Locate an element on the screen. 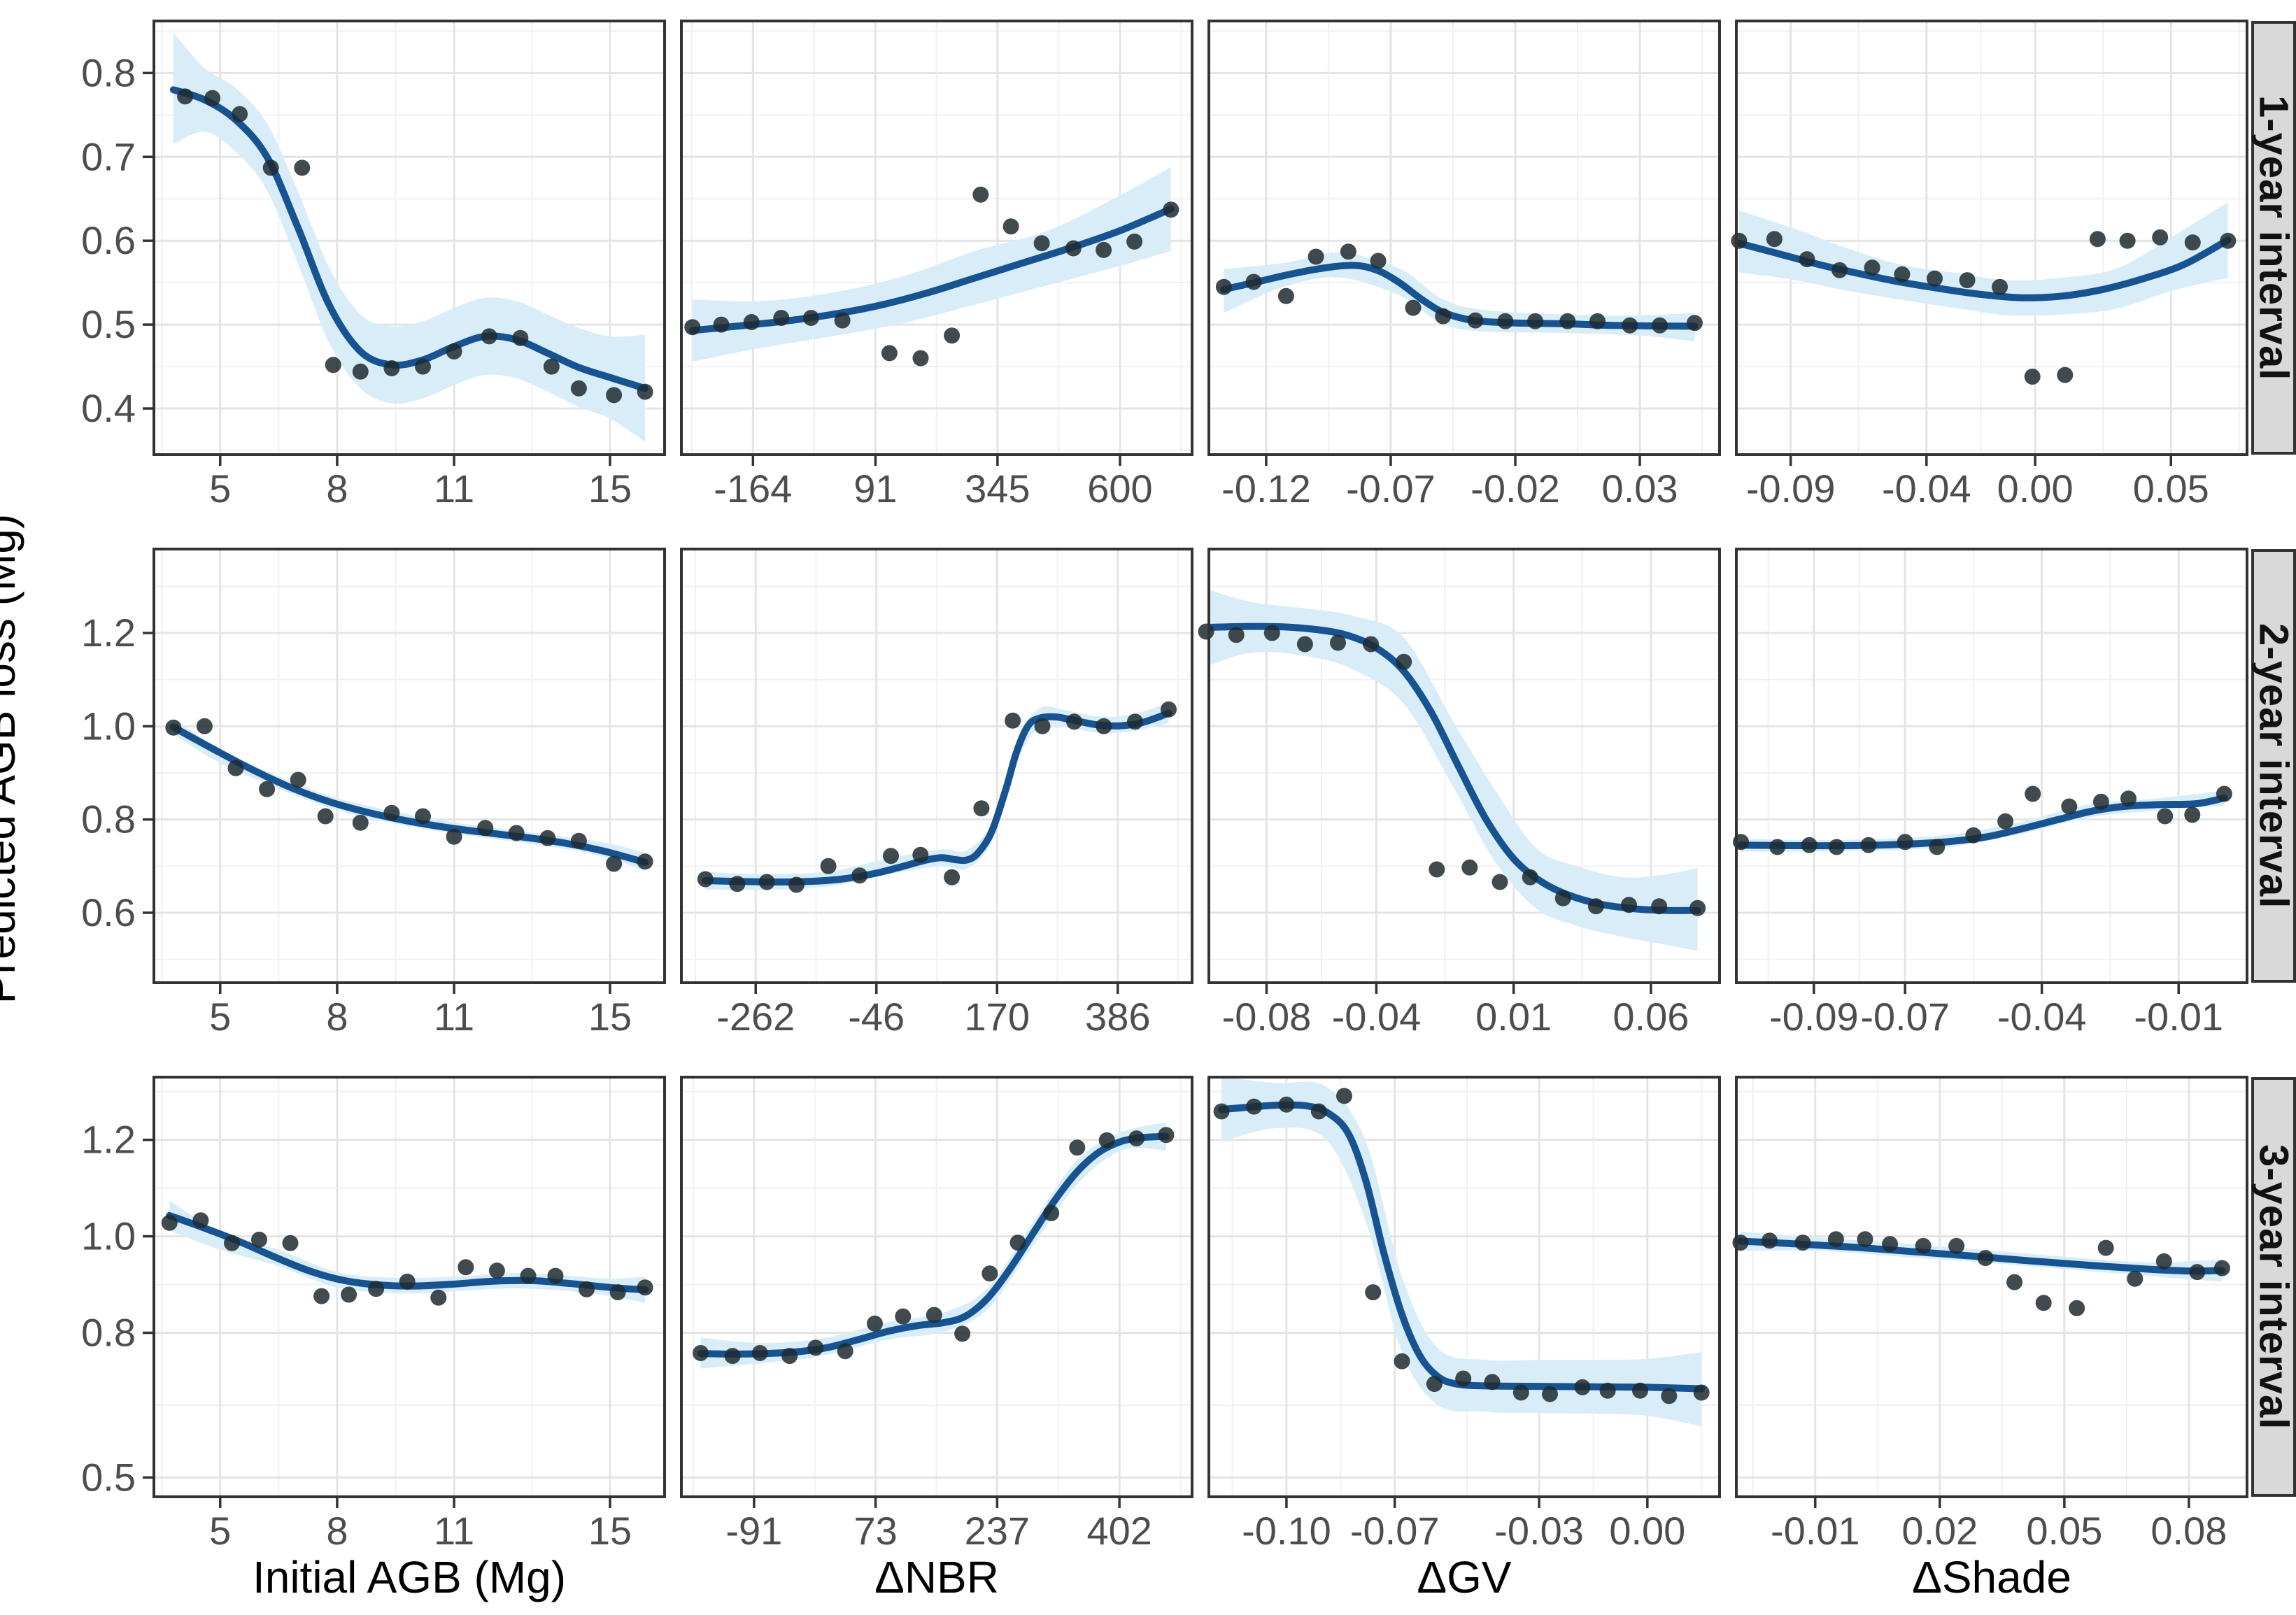  x-tick-label: -0.07 is located at coordinates (1905, 1017).